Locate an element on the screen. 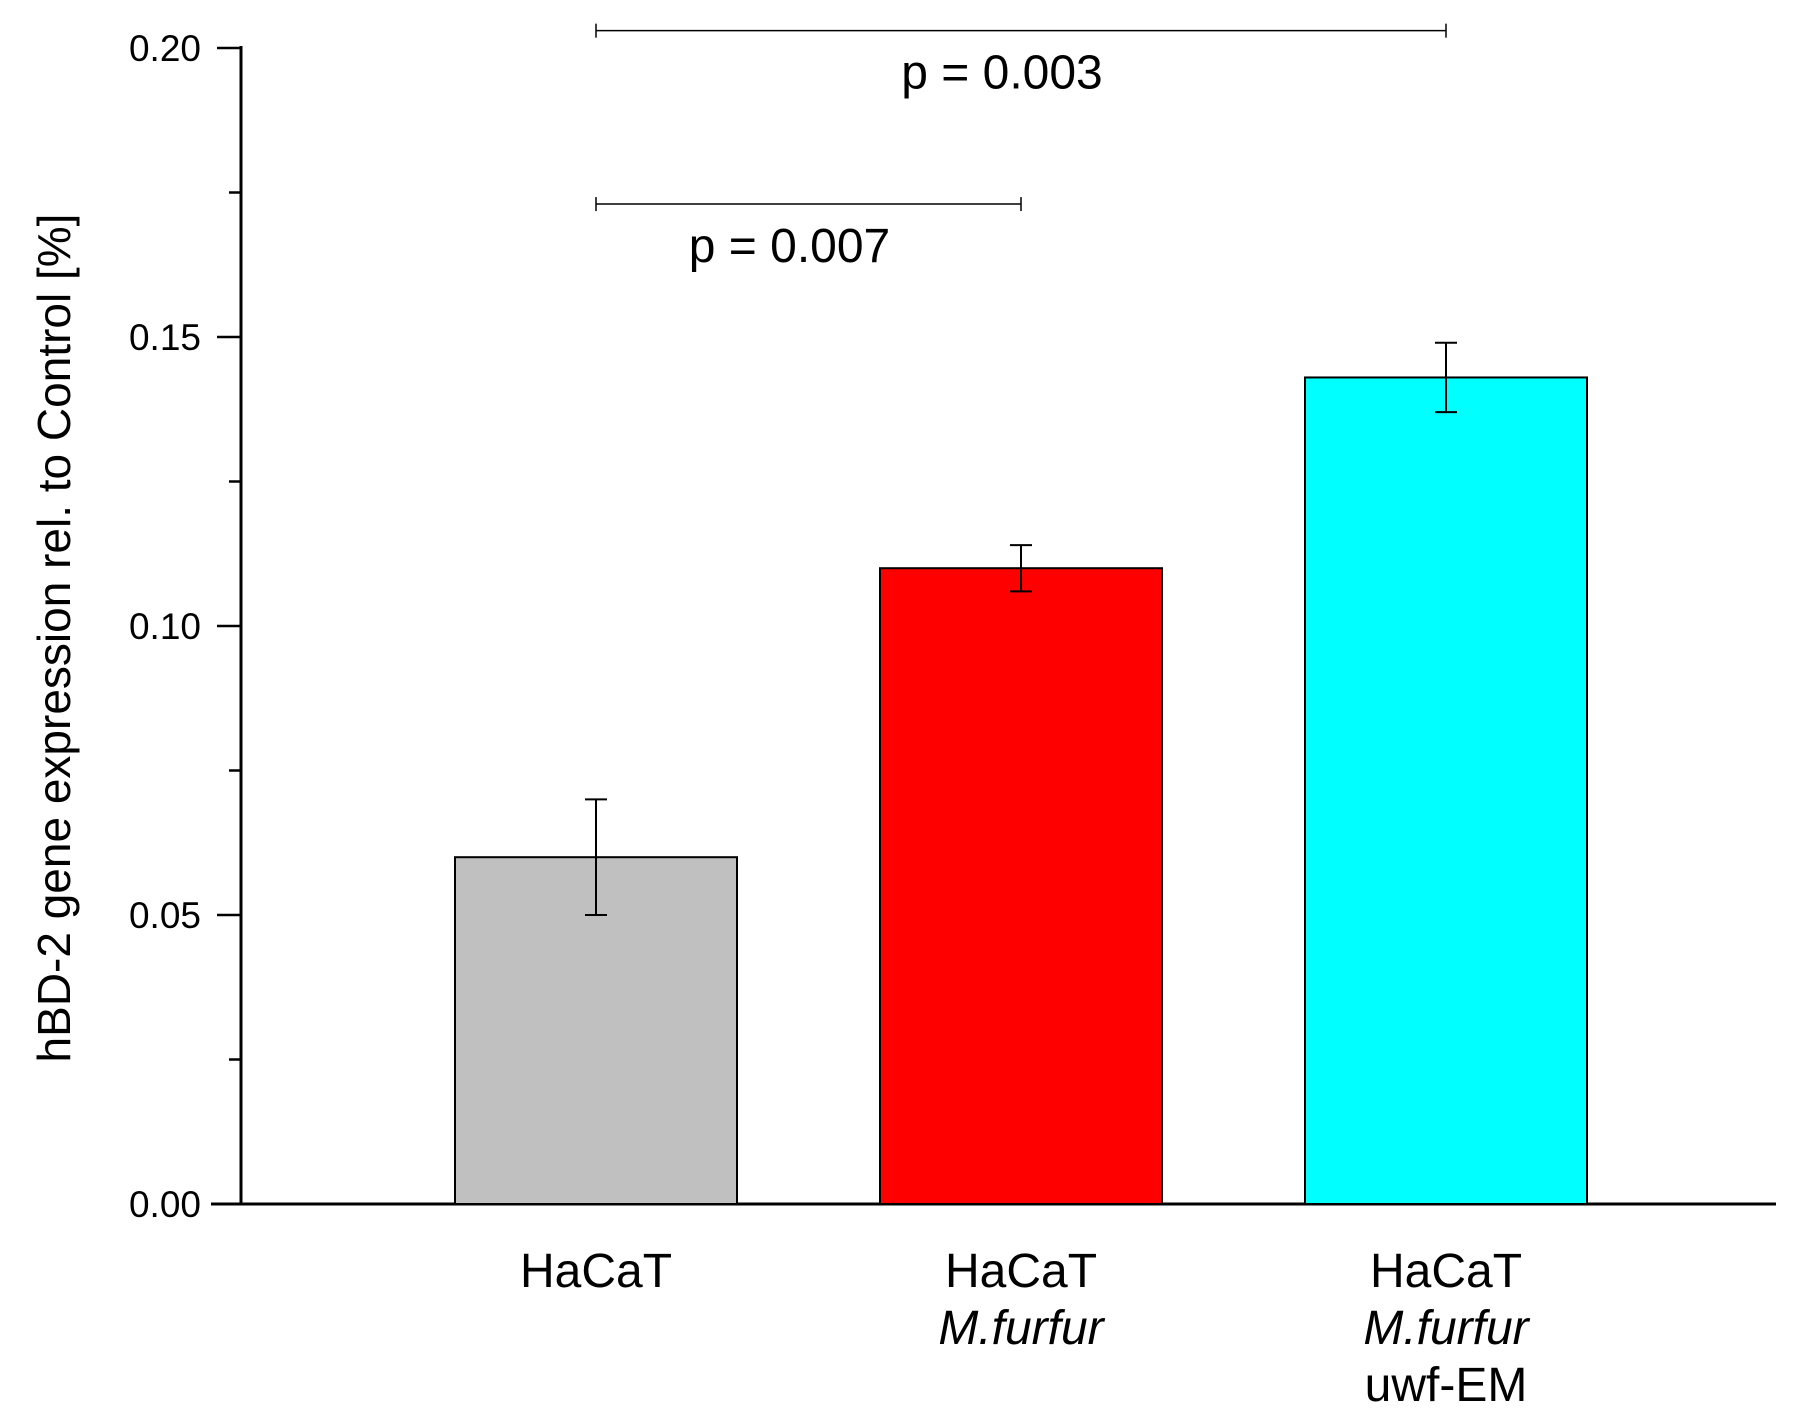 This screenshot has width=1793, height=1427. x-category-label: uwf-EM is located at coordinates (1446, 1385).